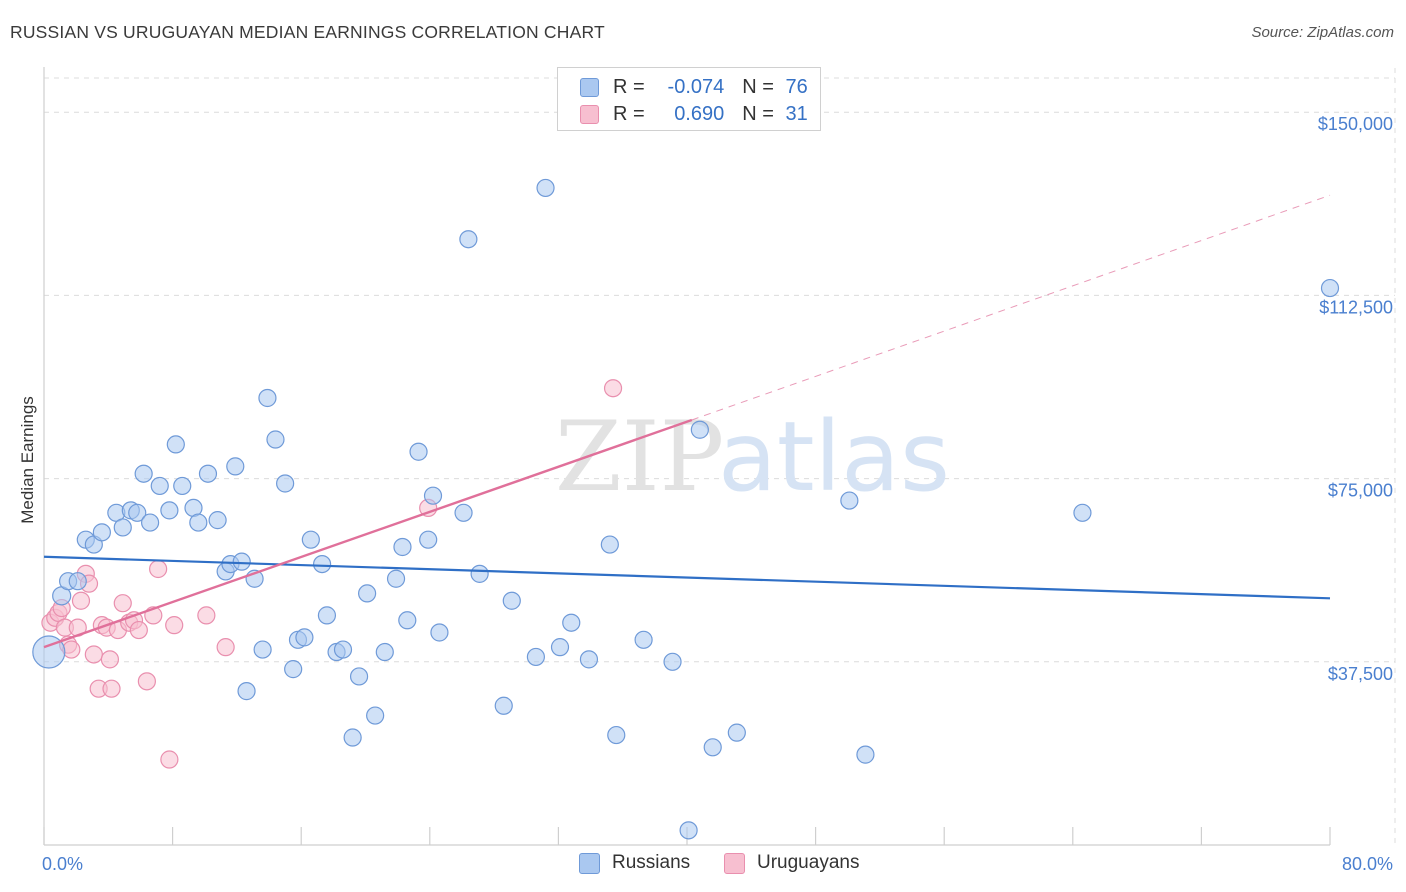 This screenshot has height=892, width=1406. I want to click on legend-n-label: N =, so click(758, 86).